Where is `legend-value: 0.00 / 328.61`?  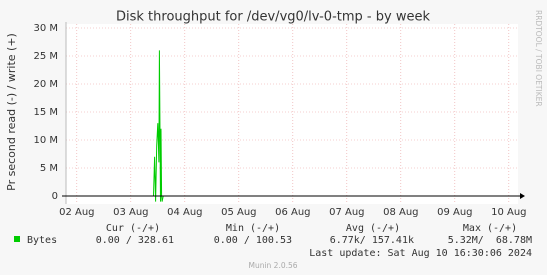
legend-value: 0.00 / 328.61 is located at coordinates (135, 240).